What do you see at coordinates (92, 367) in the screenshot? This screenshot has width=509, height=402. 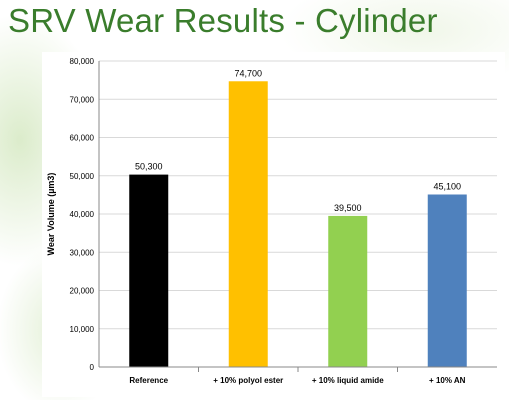 I see `y-tick-label: 0` at bounding box center [92, 367].